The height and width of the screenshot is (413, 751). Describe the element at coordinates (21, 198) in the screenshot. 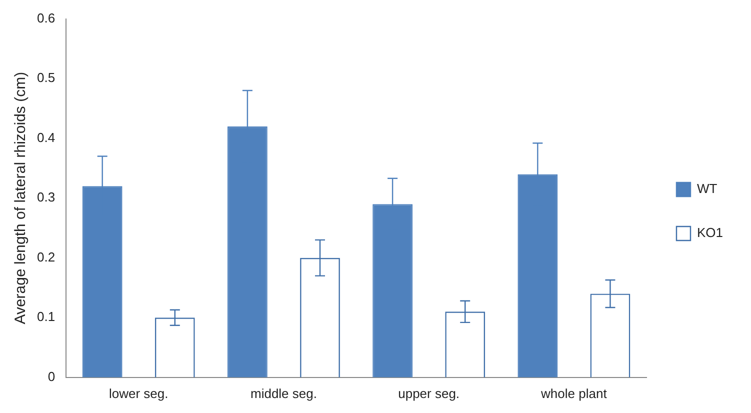

I see `y-axis-title: Average length of lateral rhizoids (cm)` at that location.